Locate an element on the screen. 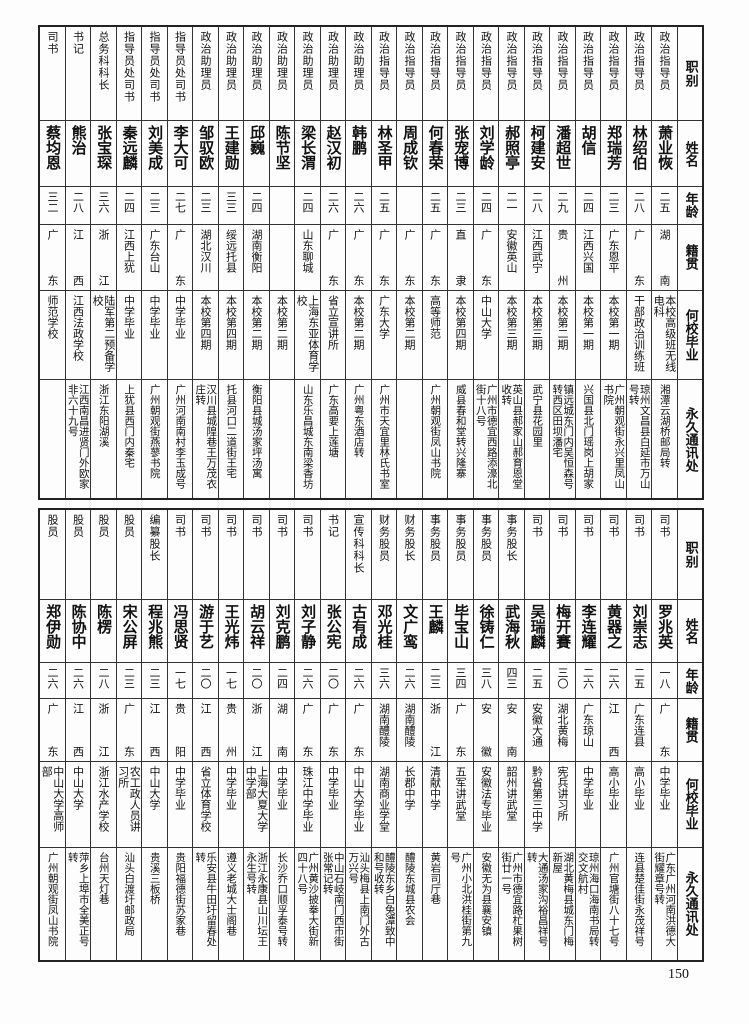 This screenshot has width=749, height=1024. cell-name: 林圣甲 is located at coordinates (383, 154).